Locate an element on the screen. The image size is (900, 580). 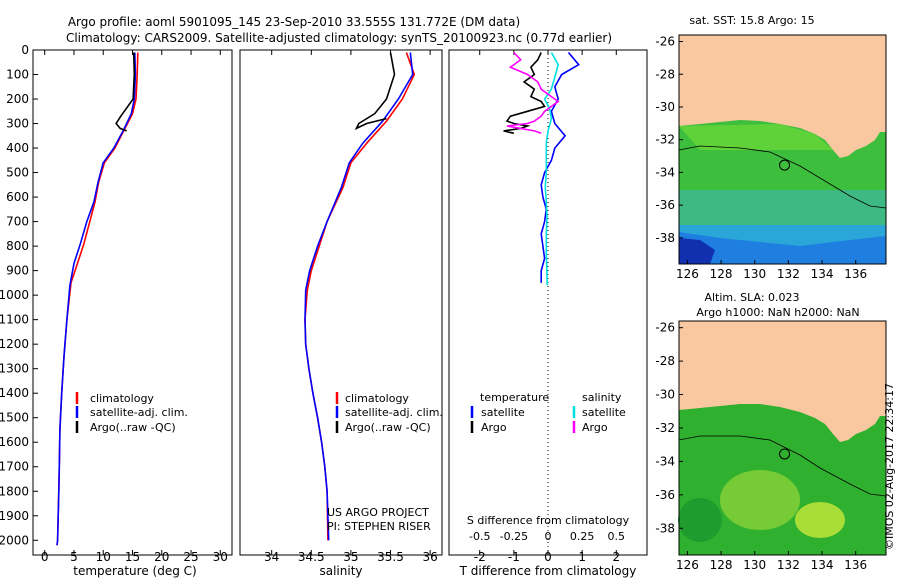
y-tick-label: 1500 is located at coordinates (14, 418).